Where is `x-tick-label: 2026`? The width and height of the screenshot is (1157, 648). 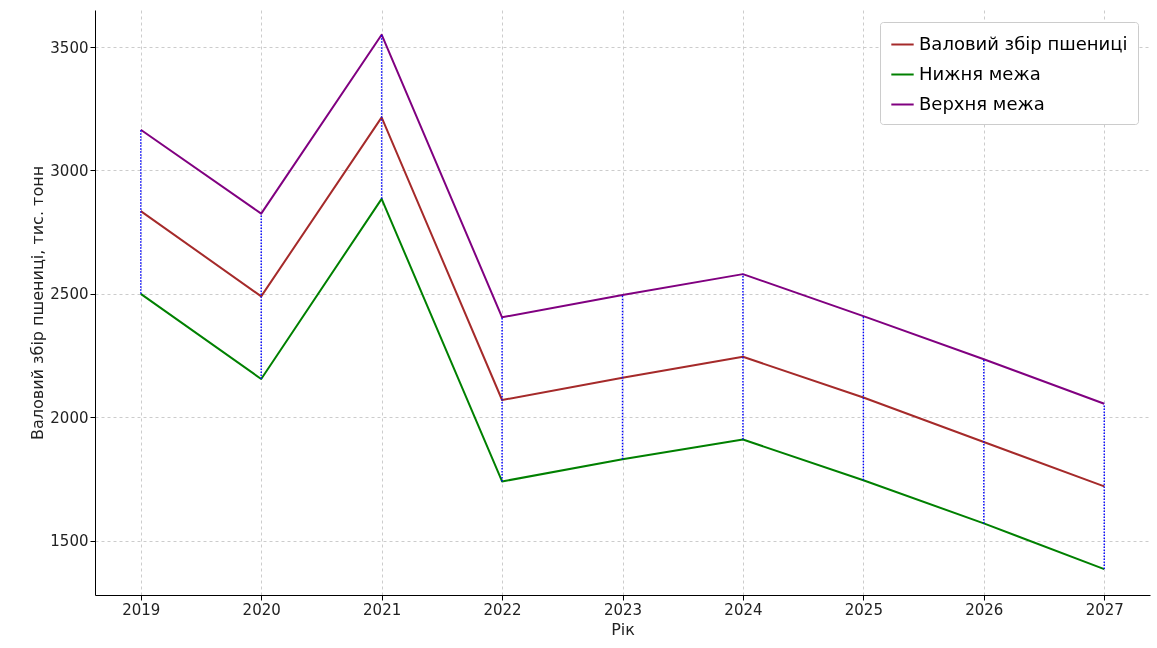
x-tick-label: 2026 is located at coordinates (984, 609).